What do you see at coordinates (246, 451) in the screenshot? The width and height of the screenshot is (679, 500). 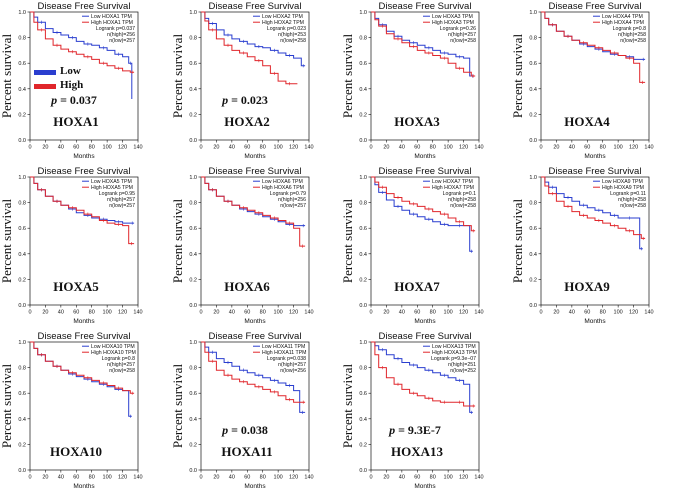 I see `gene-label: HOXA11` at bounding box center [246, 451].